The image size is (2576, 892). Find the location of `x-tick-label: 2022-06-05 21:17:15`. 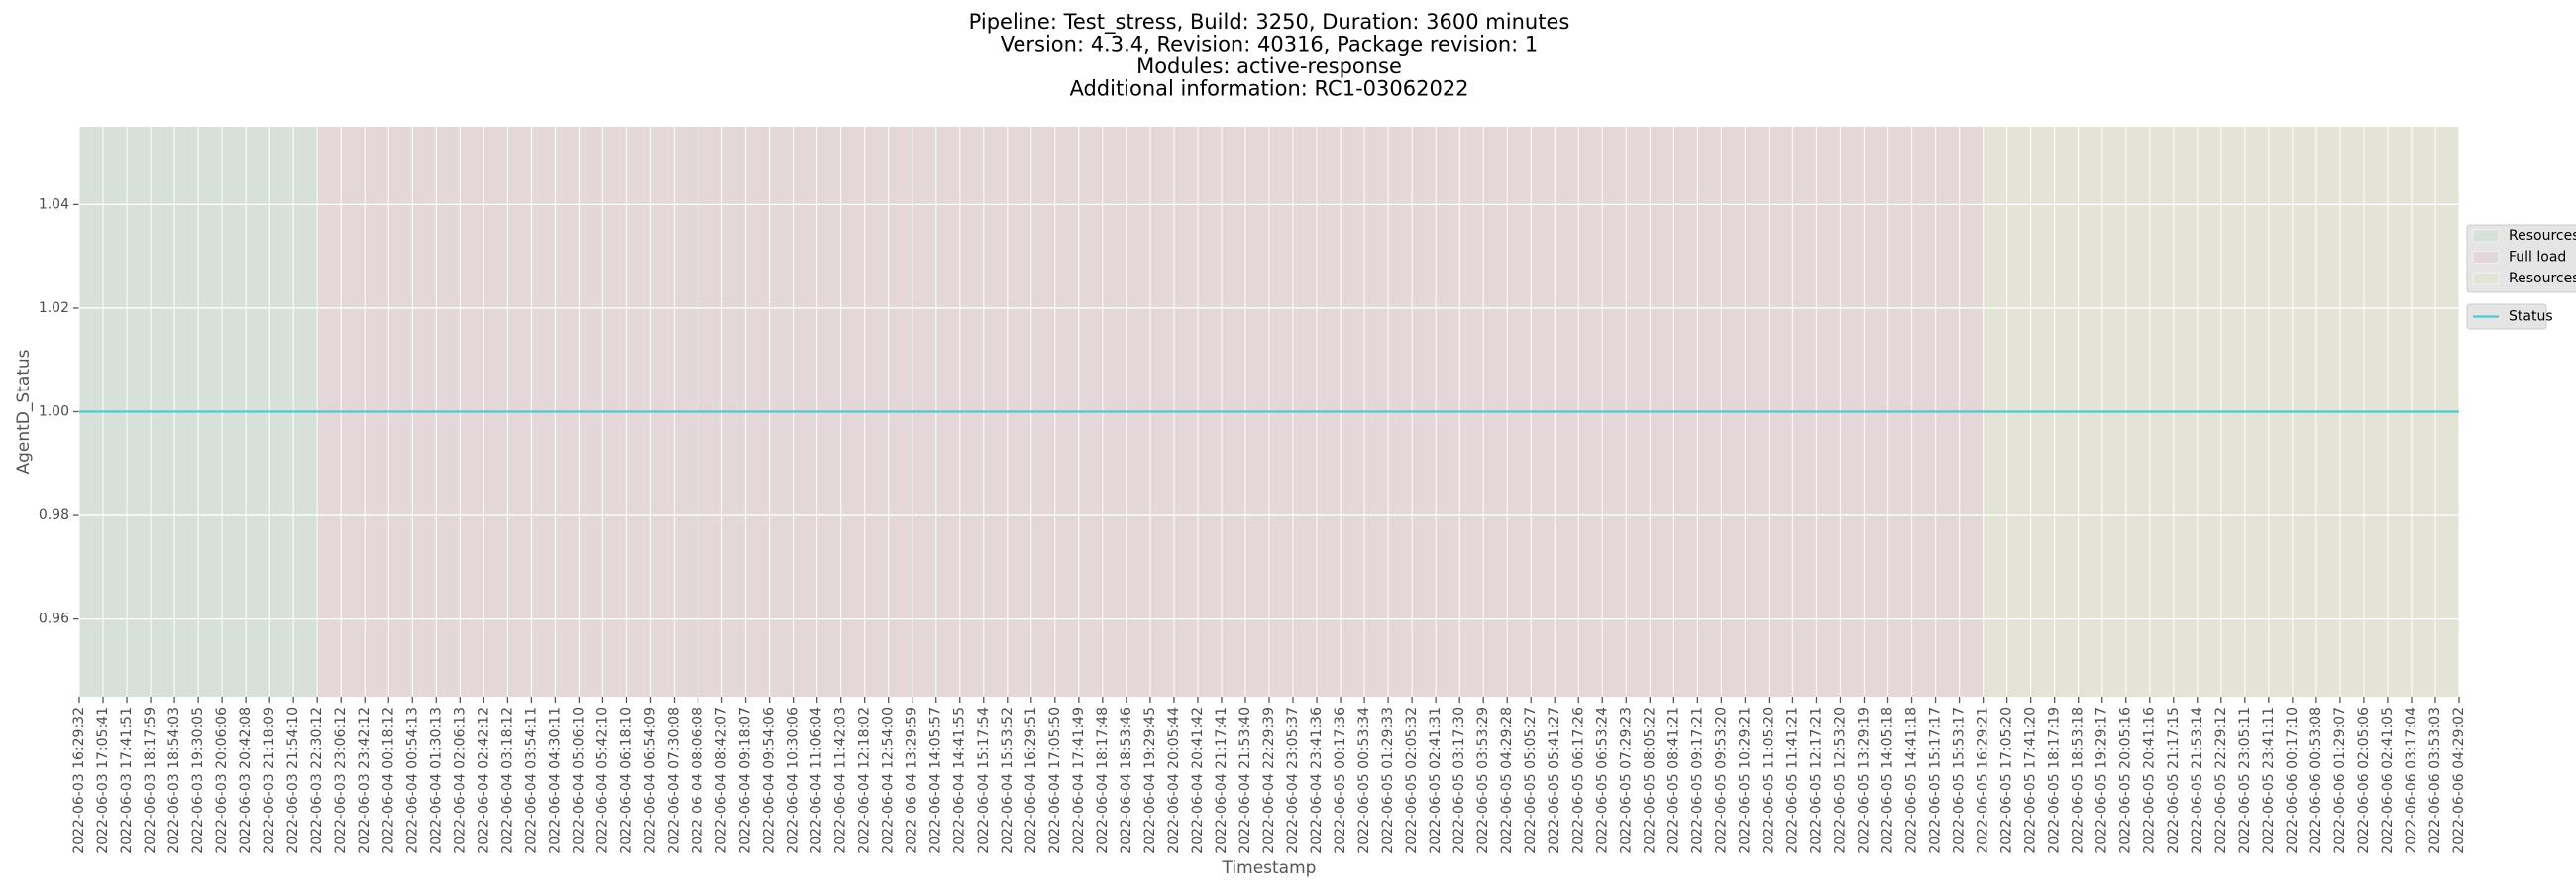

x-tick-label: 2022-06-05 21:17:15 is located at coordinates (2174, 780).